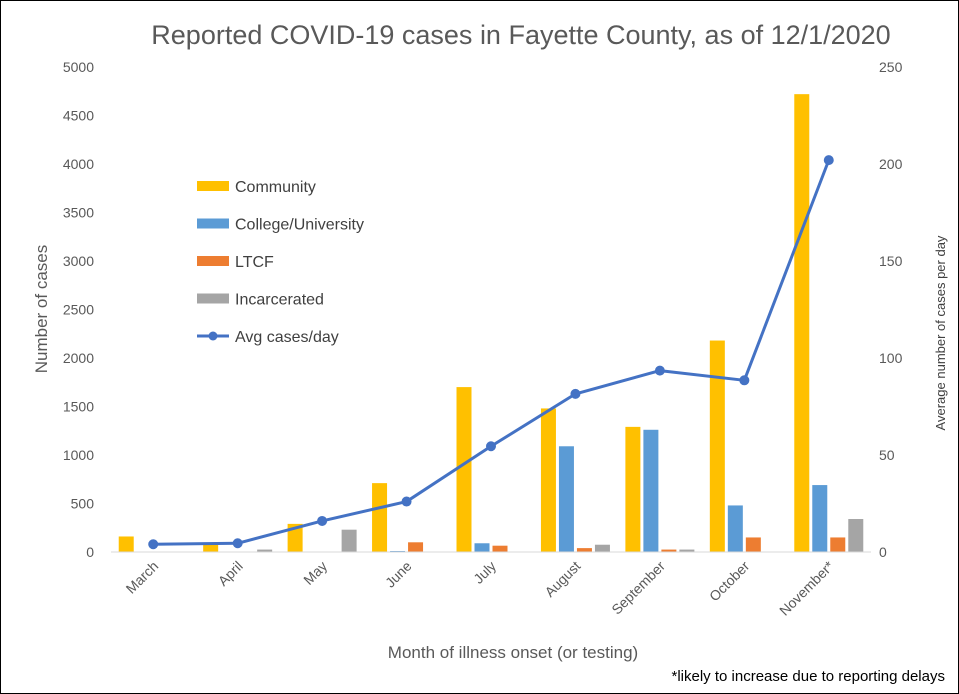  Describe the element at coordinates (806, 587) in the screenshot. I see `x-tick-label: November*` at that location.